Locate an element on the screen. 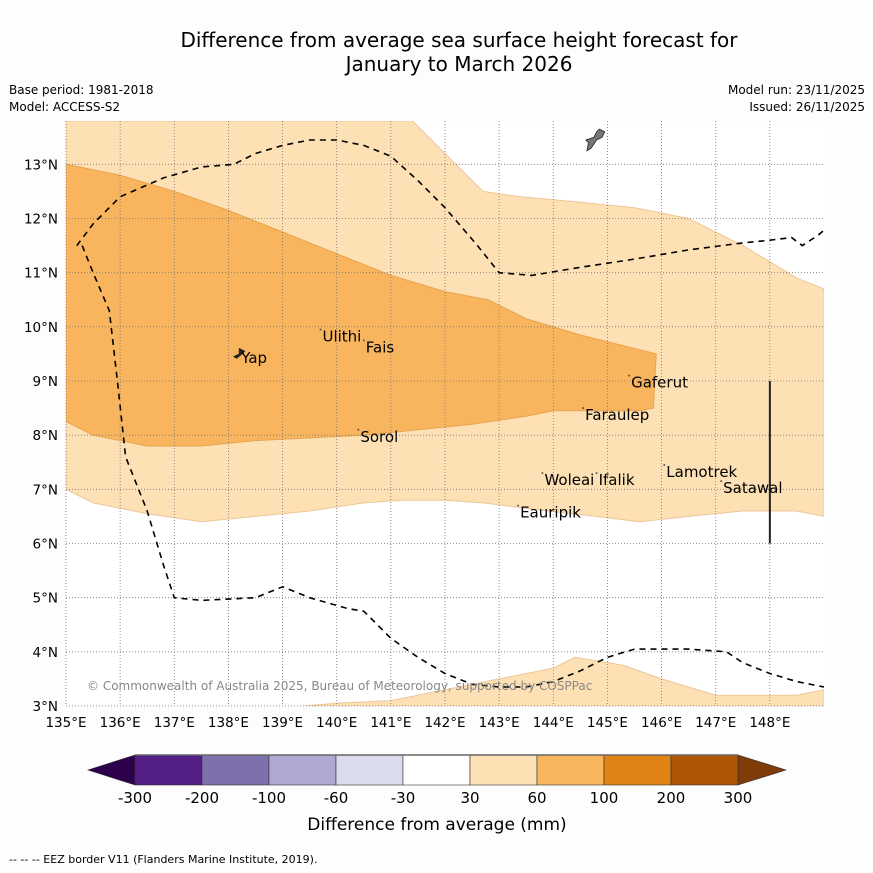  y-tick-label: 9°N is located at coordinates (45, 382).